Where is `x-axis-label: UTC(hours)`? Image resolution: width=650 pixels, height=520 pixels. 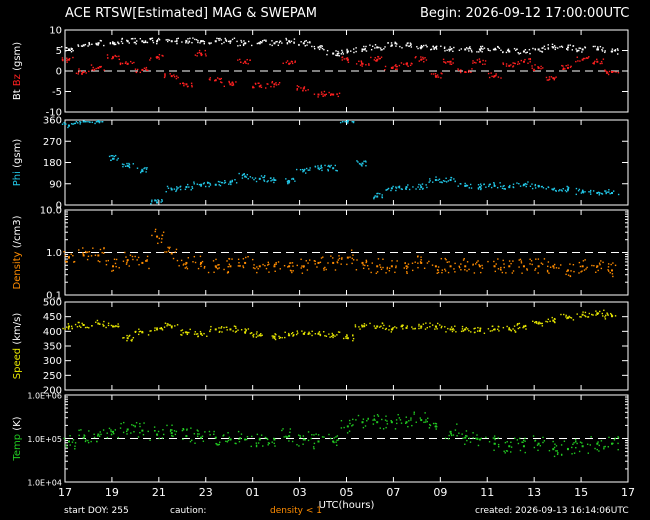 x-axis-label: UTC(hours) is located at coordinates (347, 505).